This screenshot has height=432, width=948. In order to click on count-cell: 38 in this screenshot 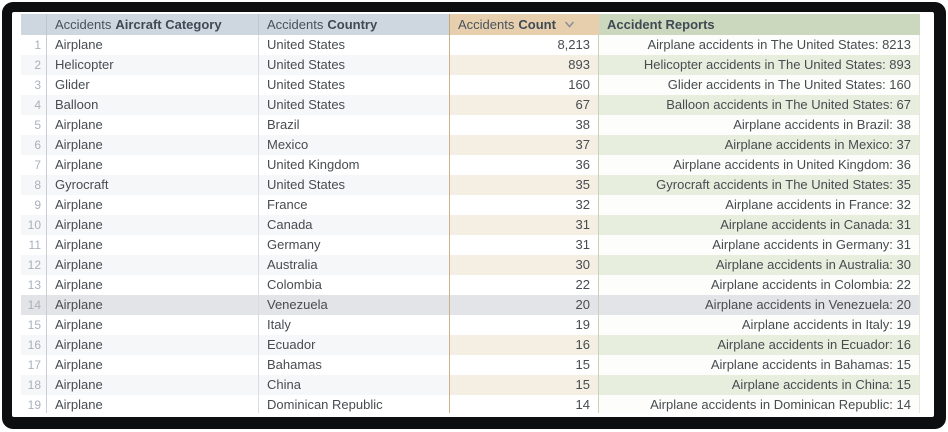, I will do `click(524, 125)`.